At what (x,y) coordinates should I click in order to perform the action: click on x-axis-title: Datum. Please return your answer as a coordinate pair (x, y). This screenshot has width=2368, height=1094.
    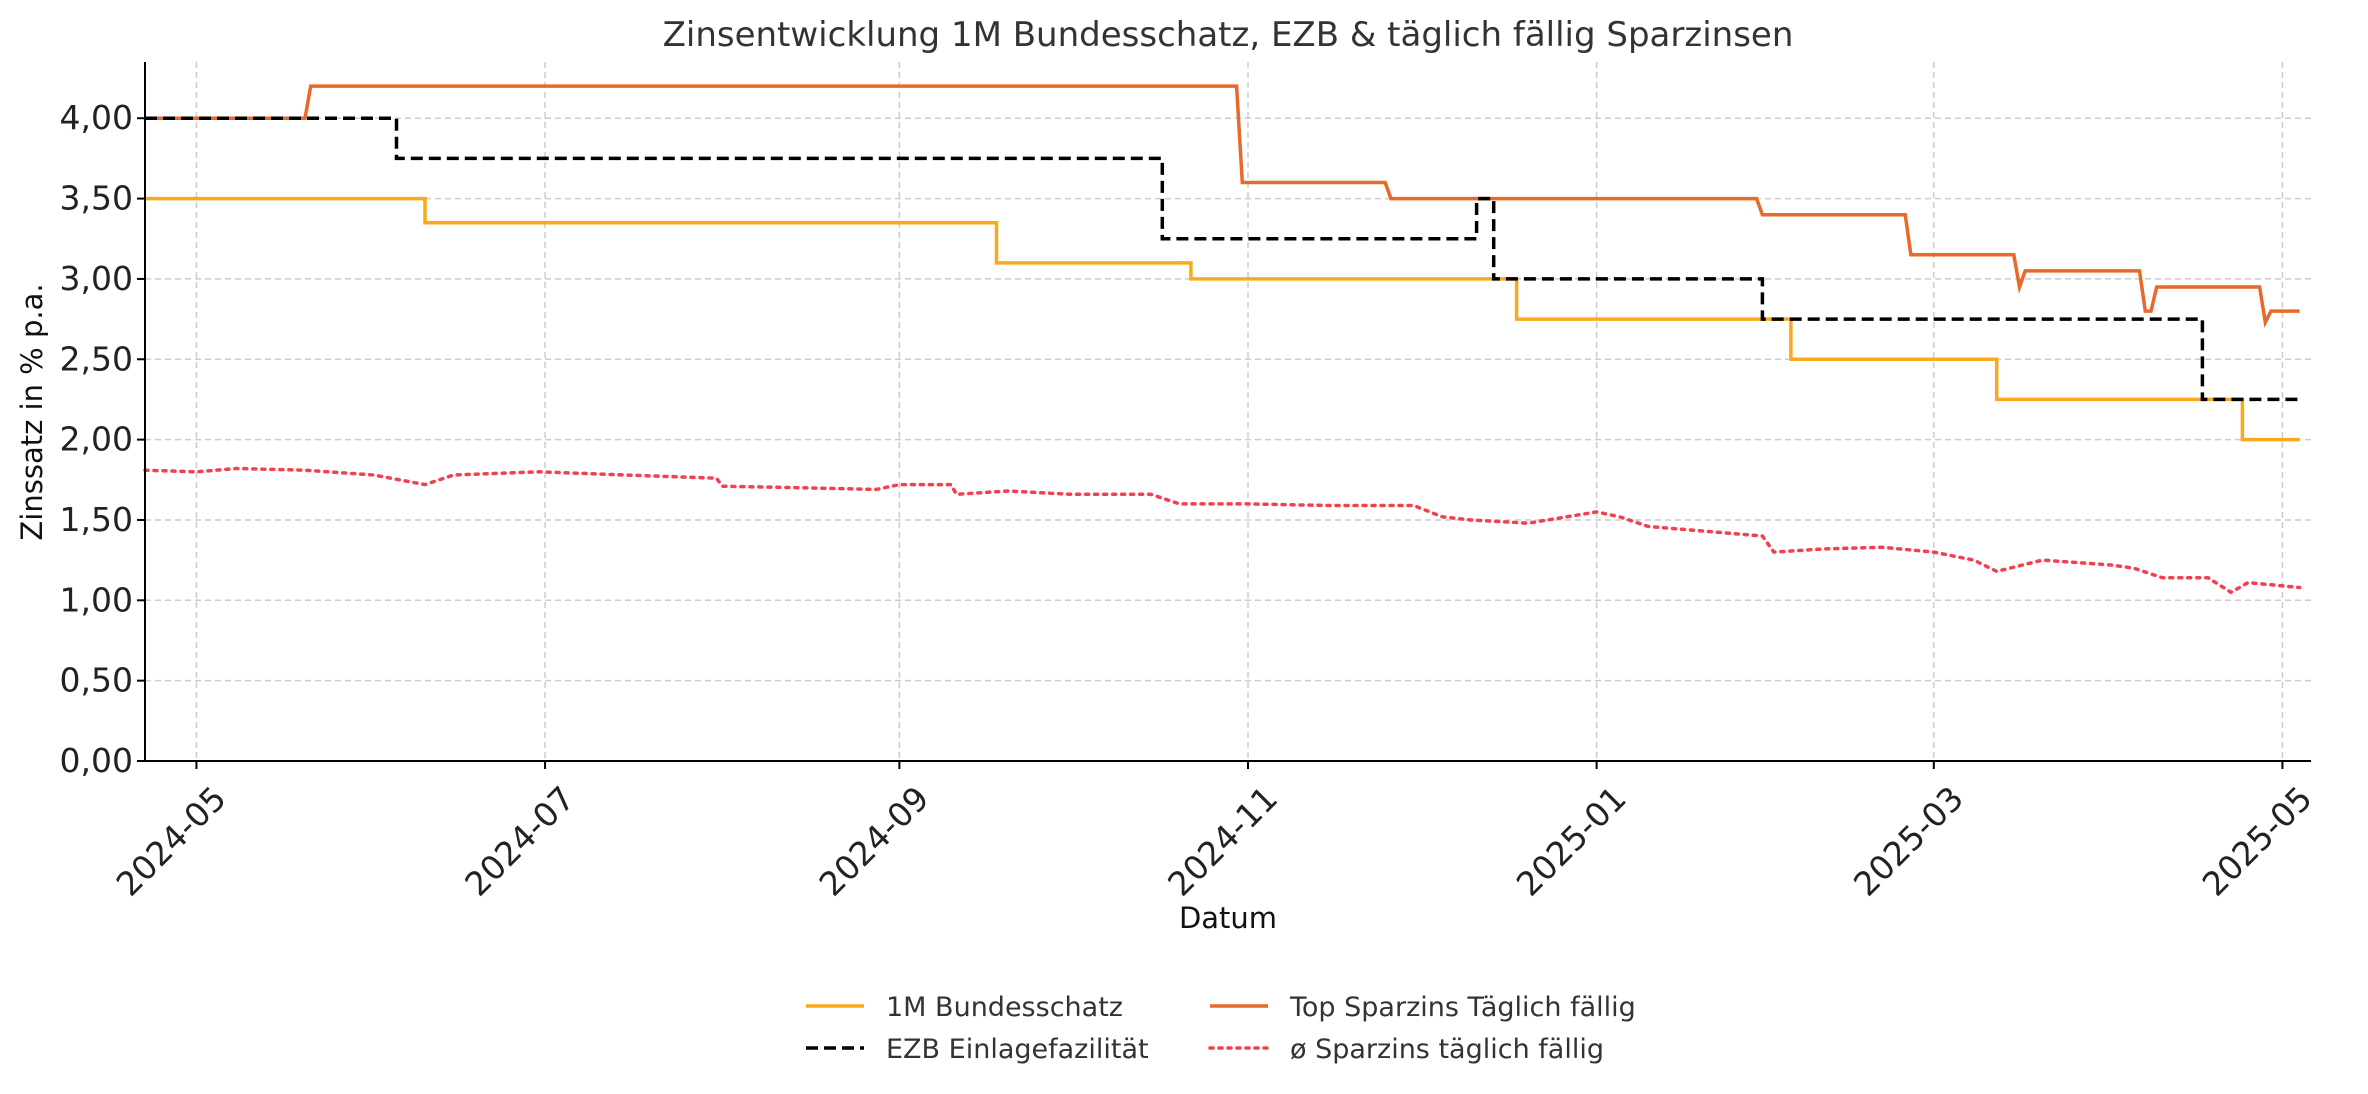
    Looking at the image, I should click on (1228, 918).